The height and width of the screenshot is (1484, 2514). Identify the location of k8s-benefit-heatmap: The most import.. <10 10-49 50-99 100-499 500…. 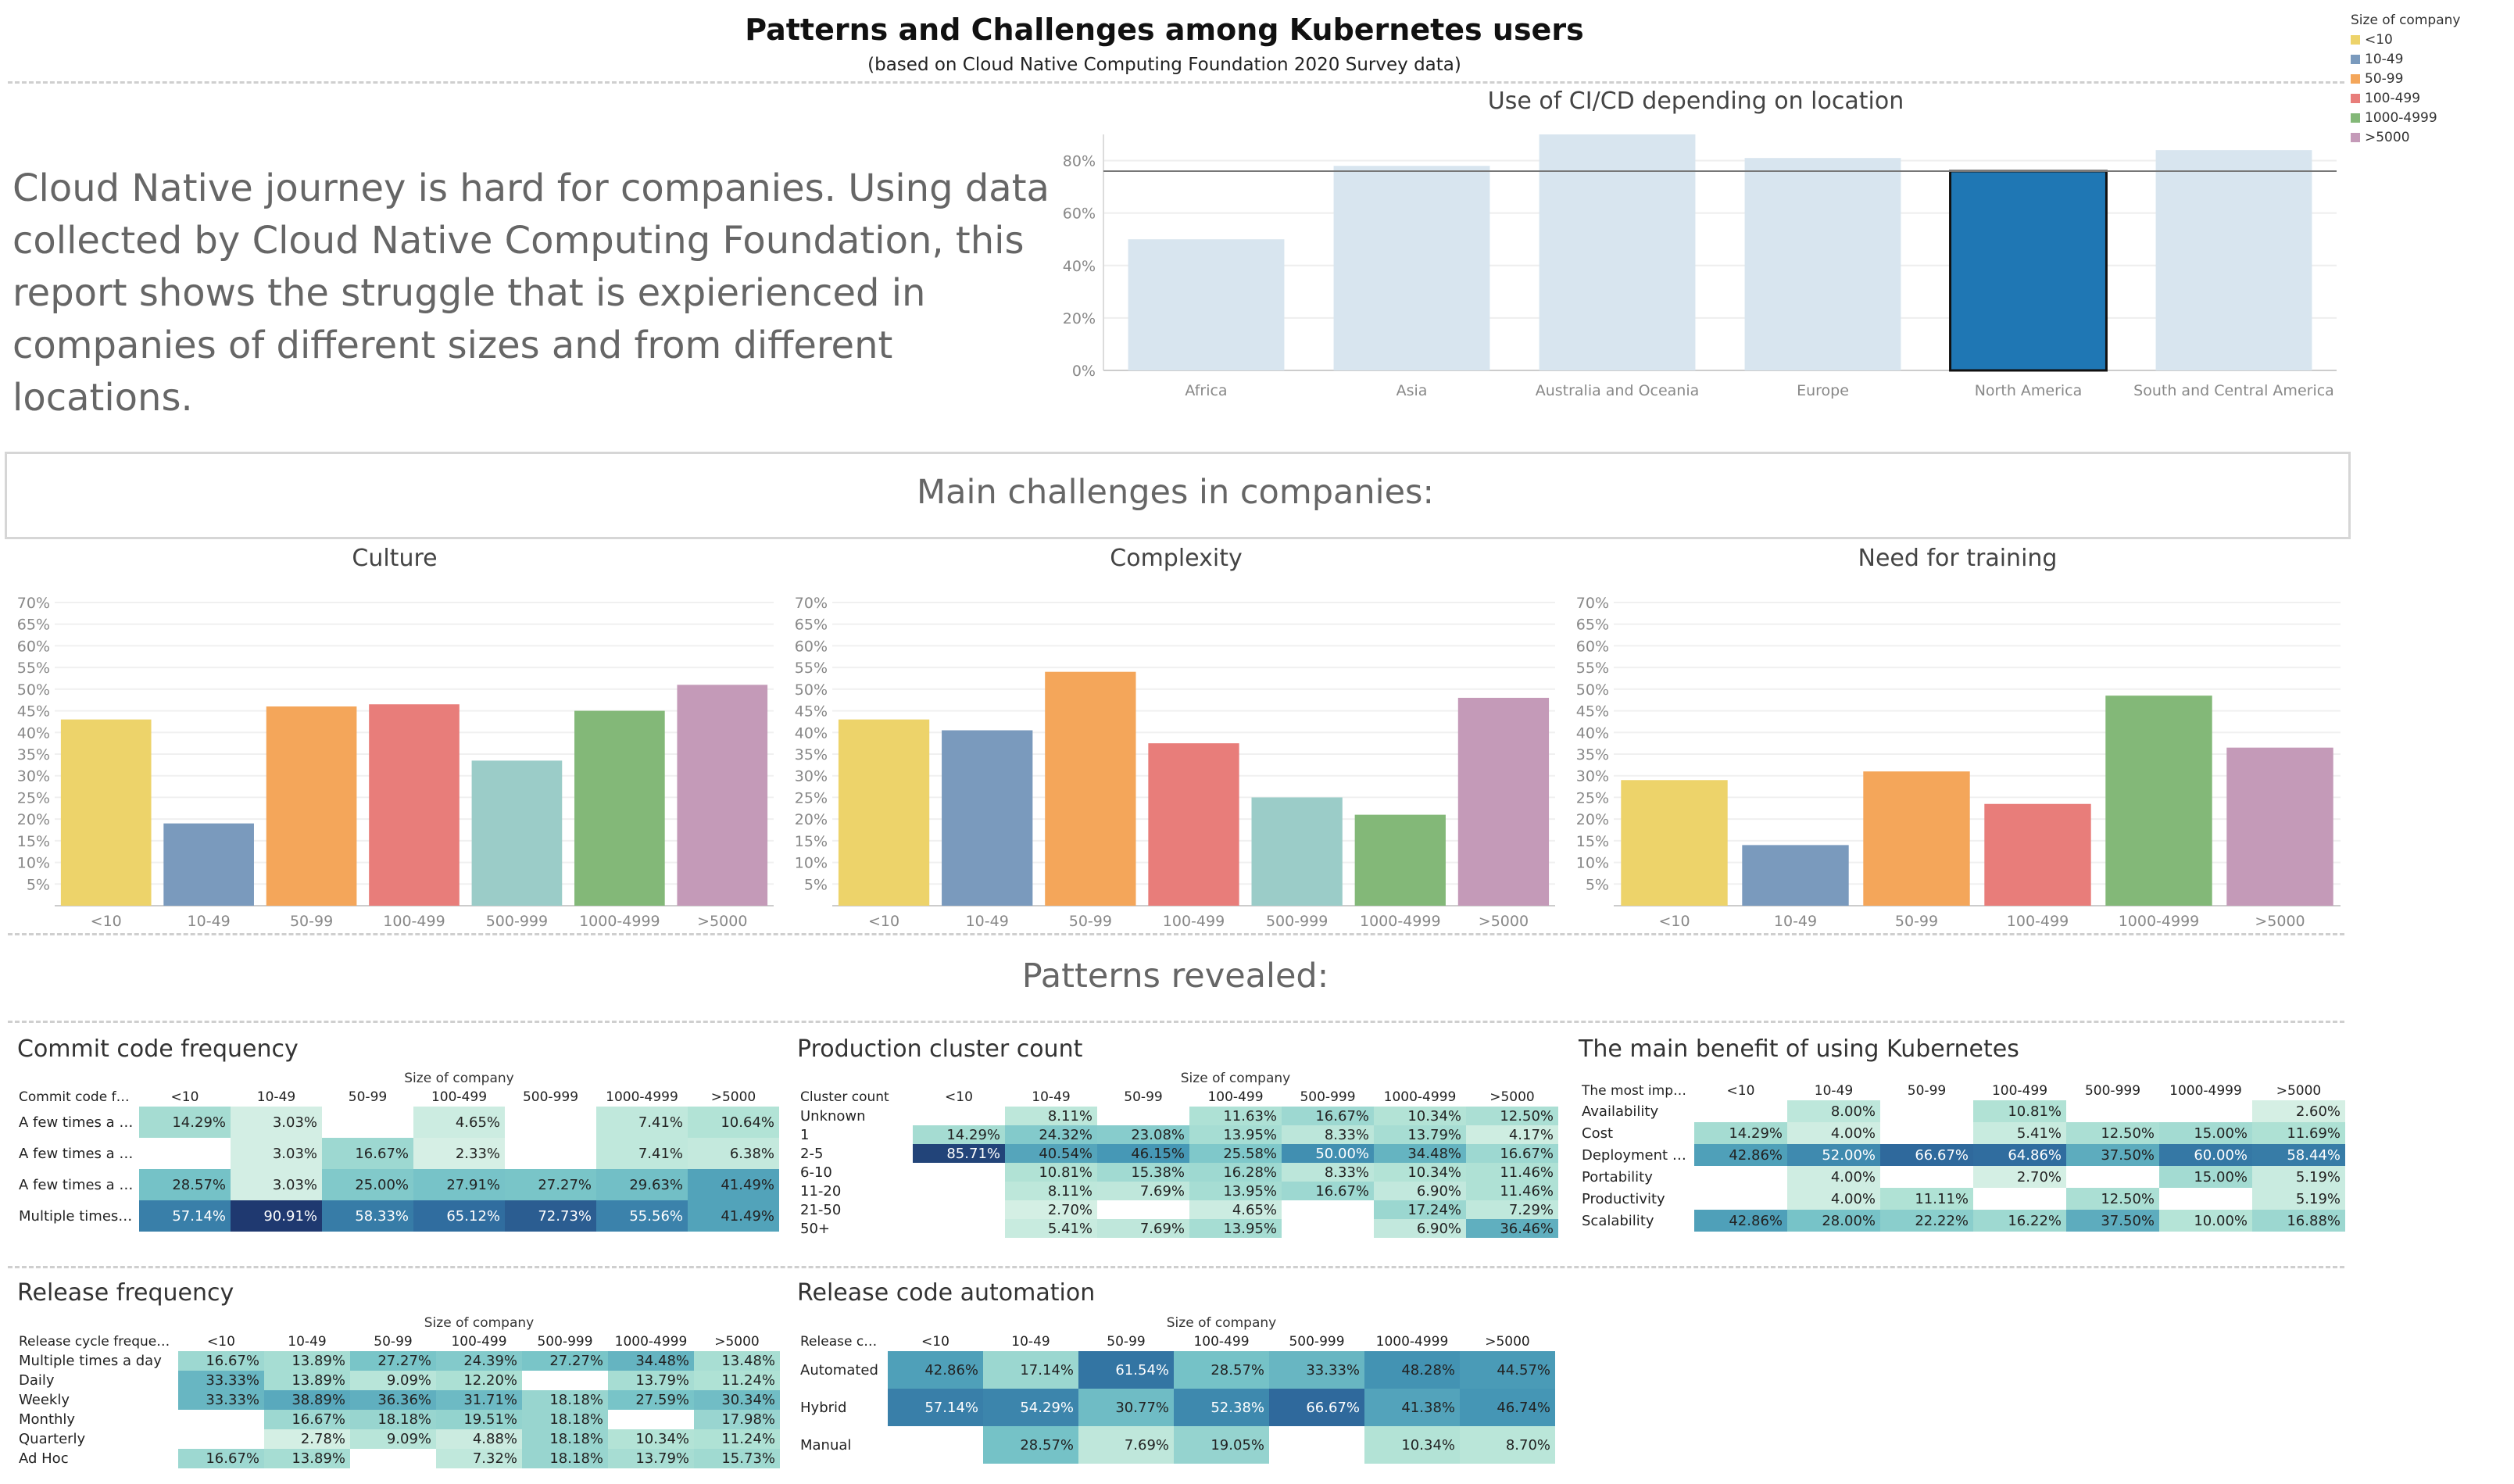
(1961, 1153).